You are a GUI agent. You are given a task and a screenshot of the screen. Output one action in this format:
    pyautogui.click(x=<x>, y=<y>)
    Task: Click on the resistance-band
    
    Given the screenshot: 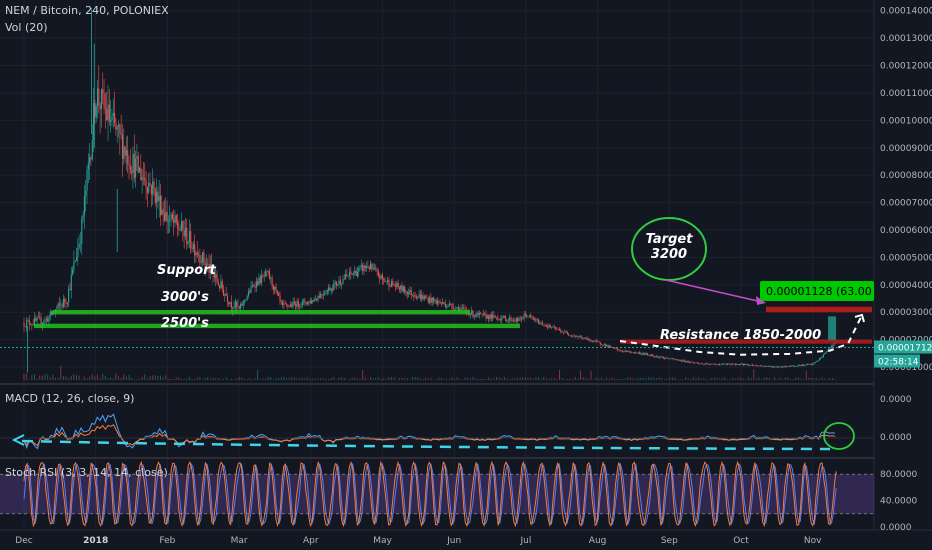 What is the action you would take?
    pyautogui.click(x=746, y=341)
    